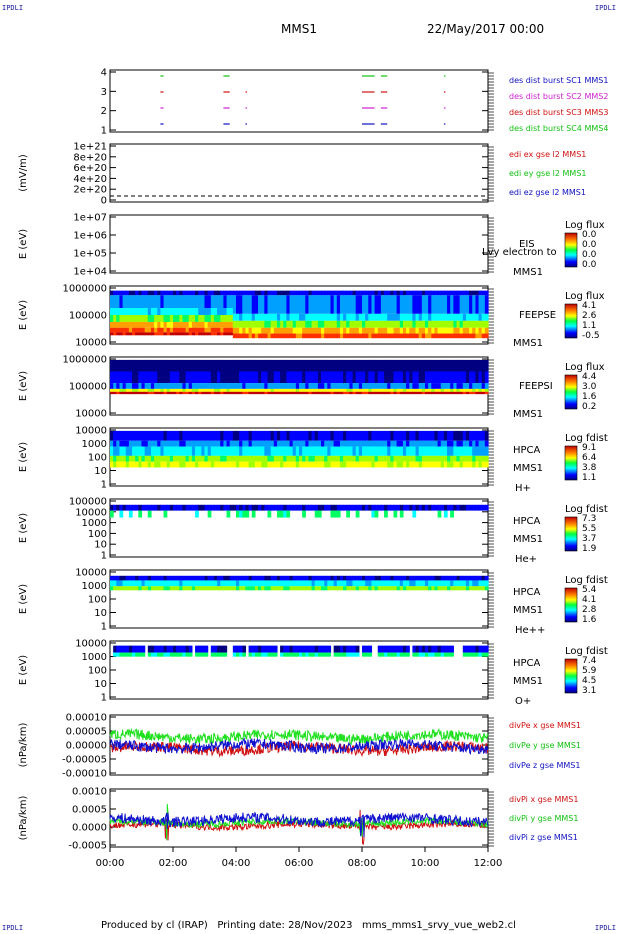 This screenshot has height=934, width=630. I want to click on y-tick-label: 0.00005, so click(86, 732).